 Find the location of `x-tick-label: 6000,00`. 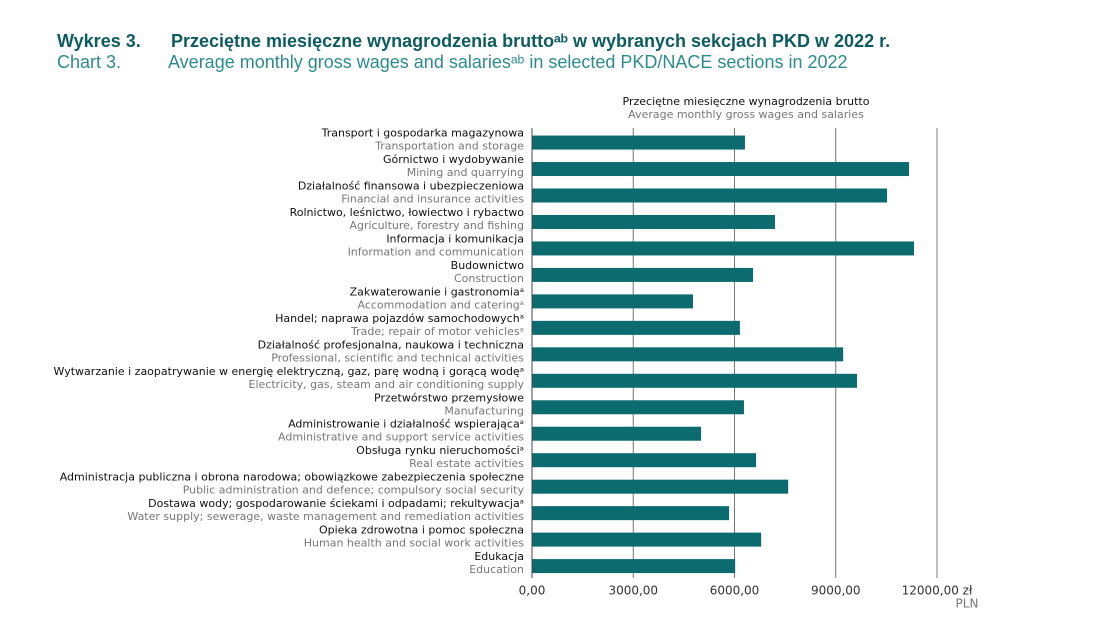

x-tick-label: 6000,00 is located at coordinates (735, 591).